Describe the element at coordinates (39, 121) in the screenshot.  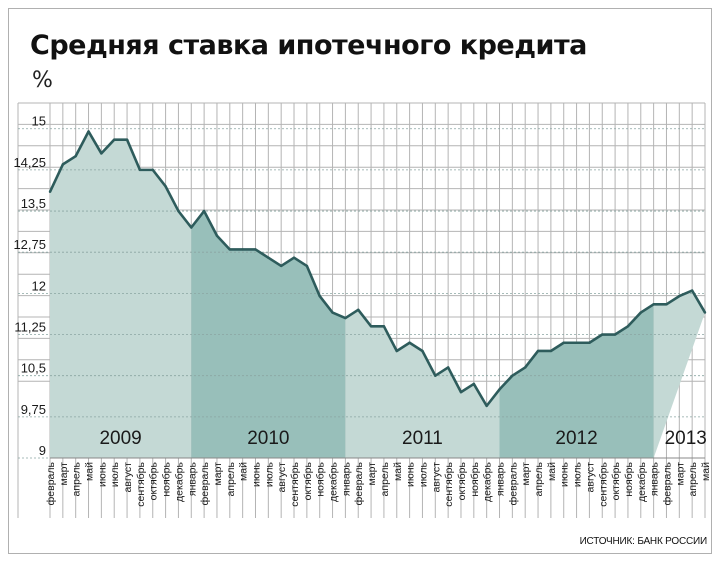
I see `y-tick-label: 15` at that location.